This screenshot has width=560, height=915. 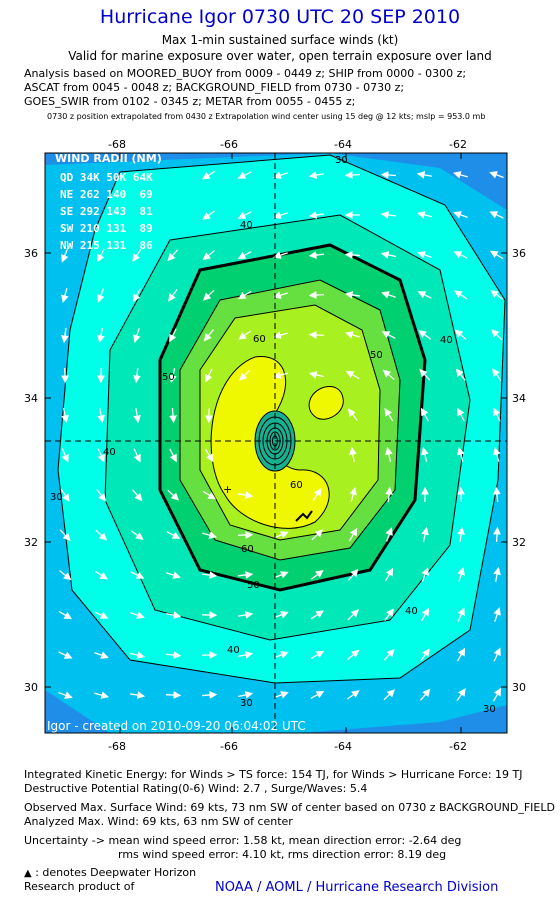 I want to click on subtitle-winds: Max 1-min sustained surface winds (kt), so click(x=280, y=40).